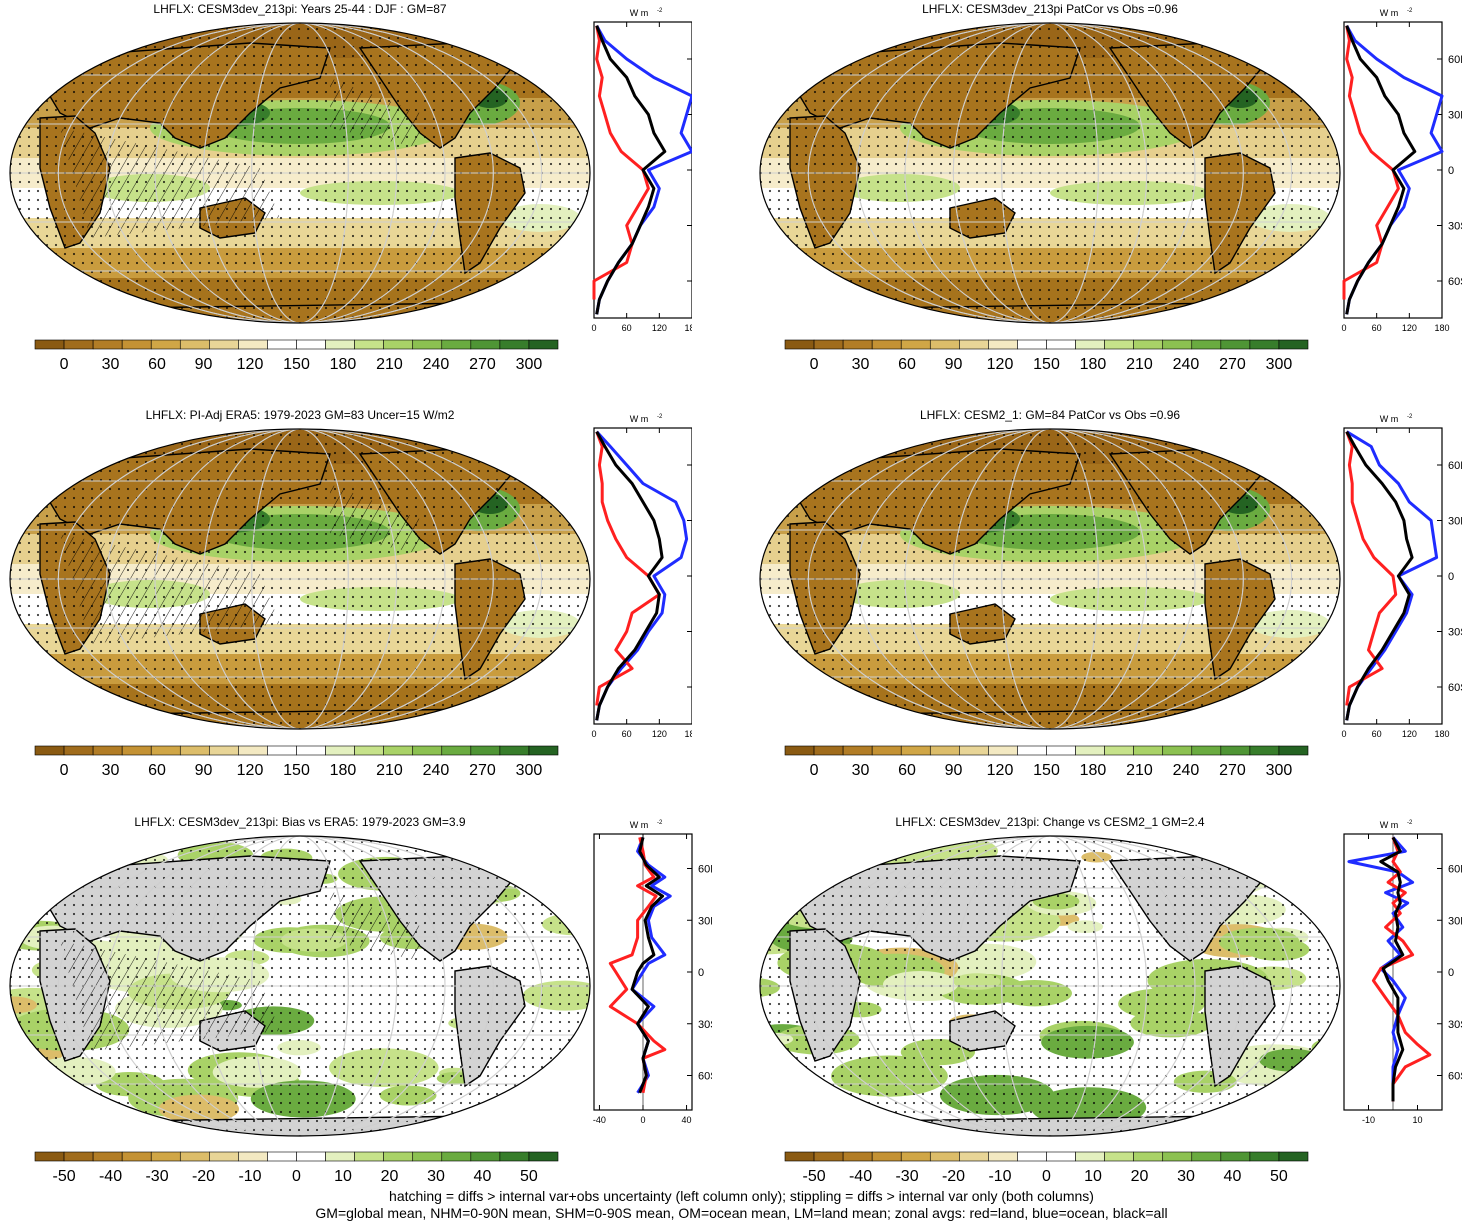  Describe the element at coordinates (1389, 419) in the screenshot. I see `units-label: W m` at that location.